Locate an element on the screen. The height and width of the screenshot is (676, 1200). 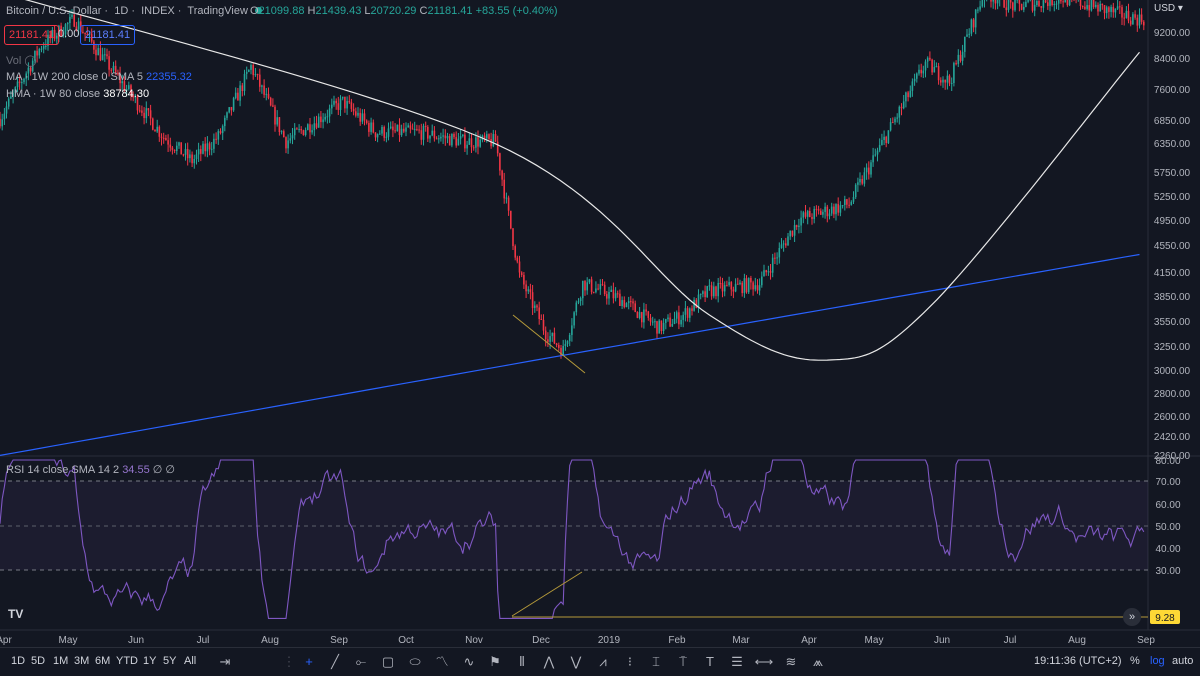
ma-value: 22355.32 is located at coordinates (169, 77).